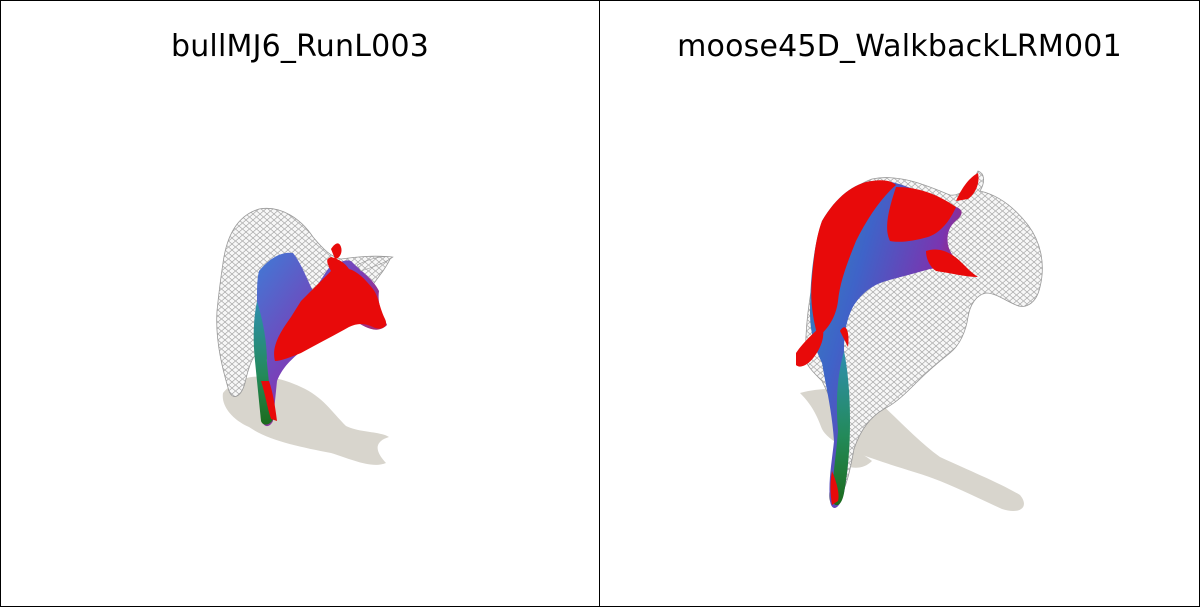  What do you see at coordinates (853, 258) in the screenshot?
I see `moose-red-region` at bounding box center [853, 258].